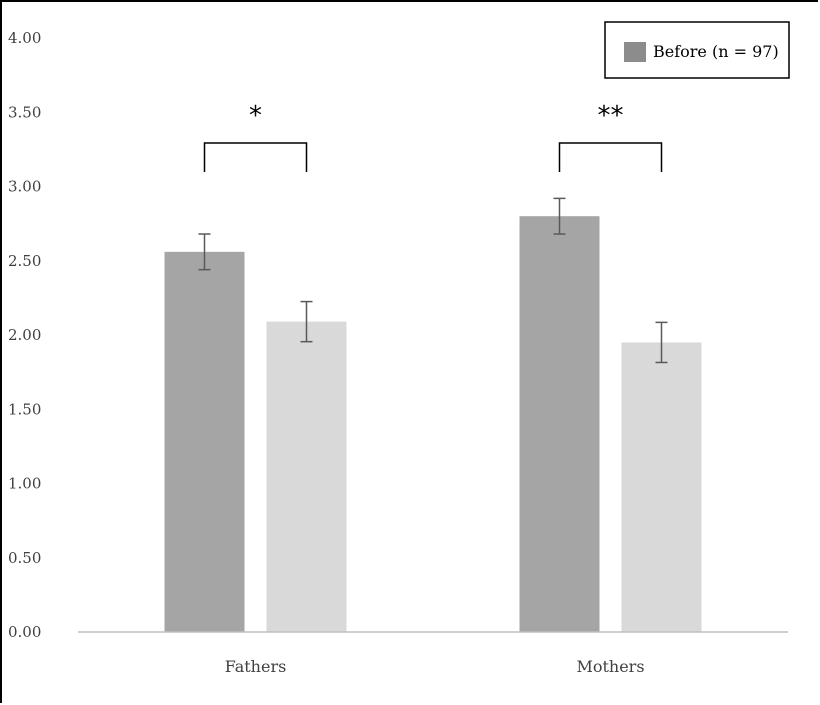 The image size is (820, 705). What do you see at coordinates (433, 136) in the screenshot?
I see `significance-brackets: * **` at bounding box center [433, 136].